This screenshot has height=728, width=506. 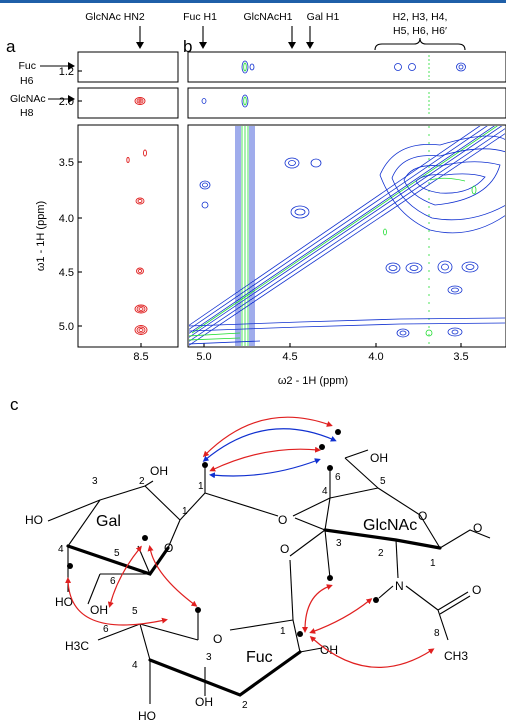 What do you see at coordinates (282, 520) in the screenshot?
I see `glycosidic-o-1: O` at bounding box center [282, 520].